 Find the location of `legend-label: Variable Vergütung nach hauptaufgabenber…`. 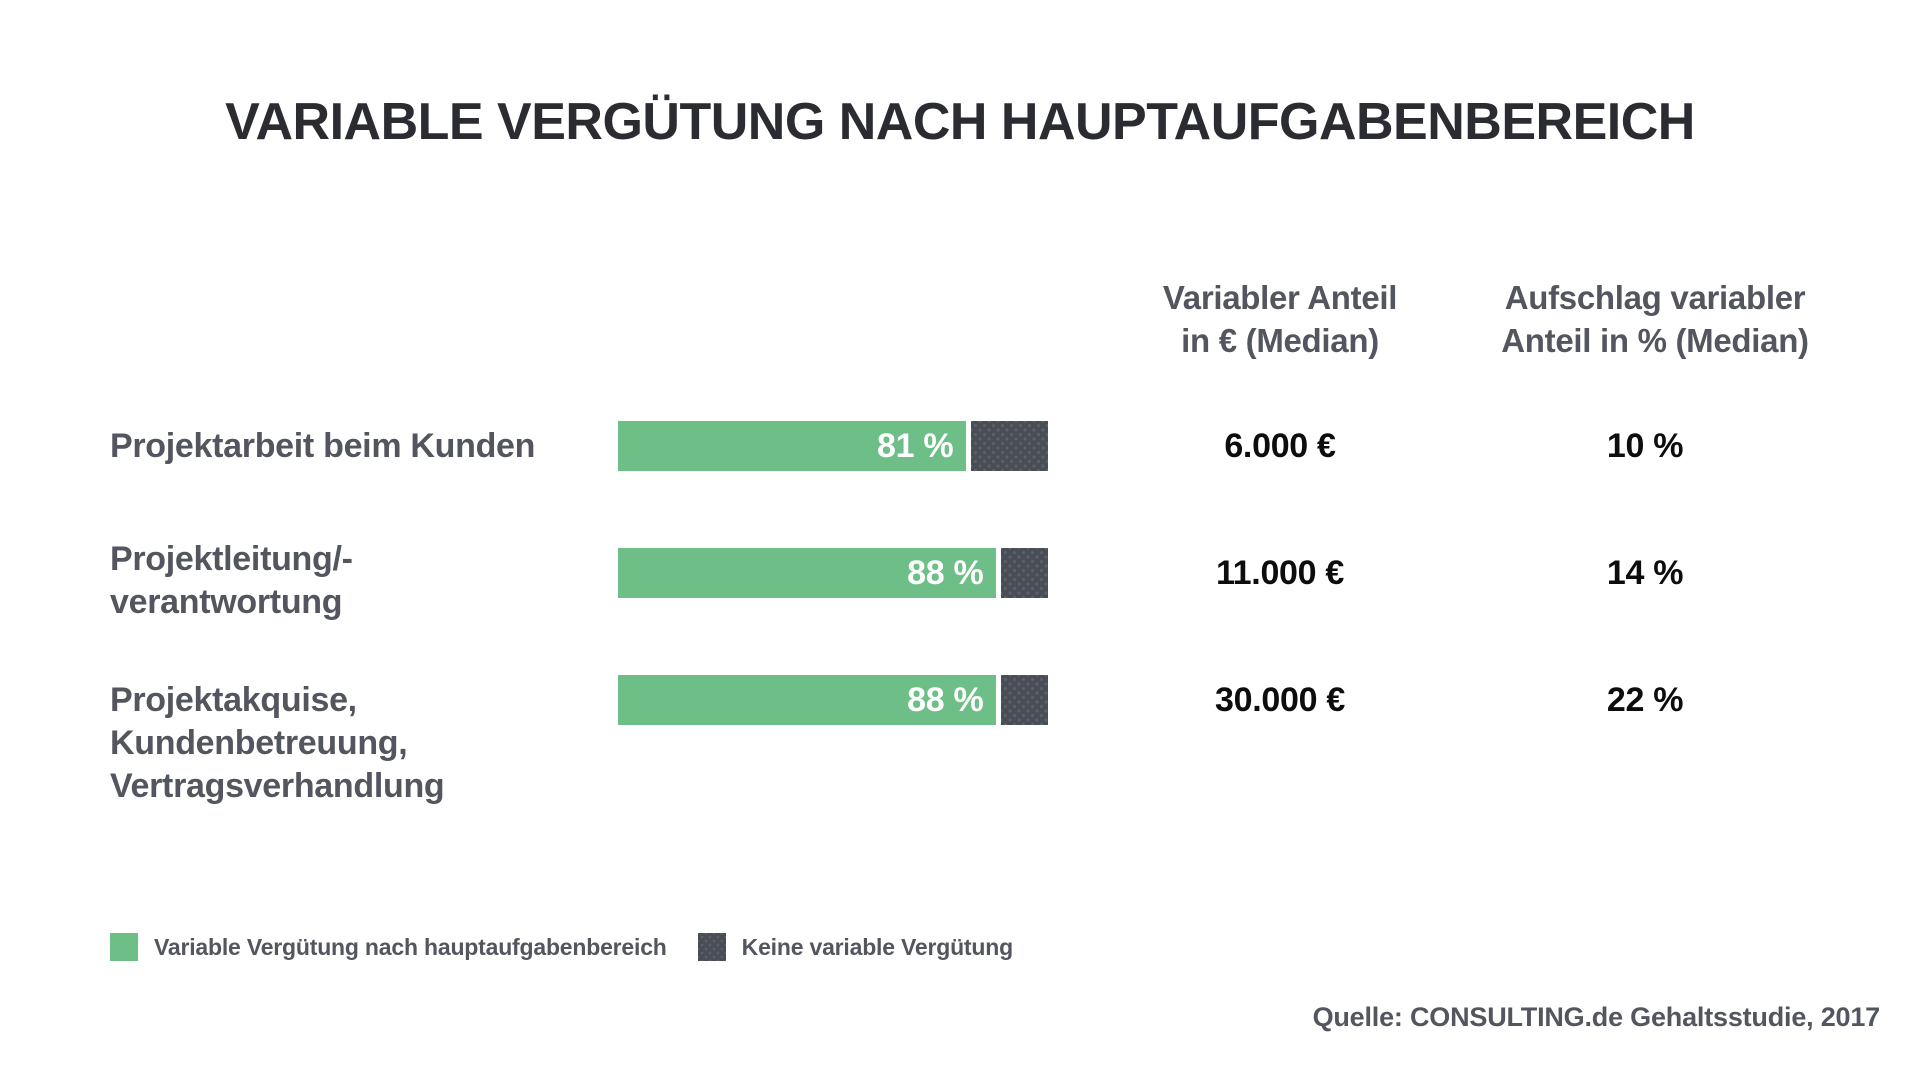

legend-label: Variable Vergütung nach hauptaufgabenber… is located at coordinates (410, 946).